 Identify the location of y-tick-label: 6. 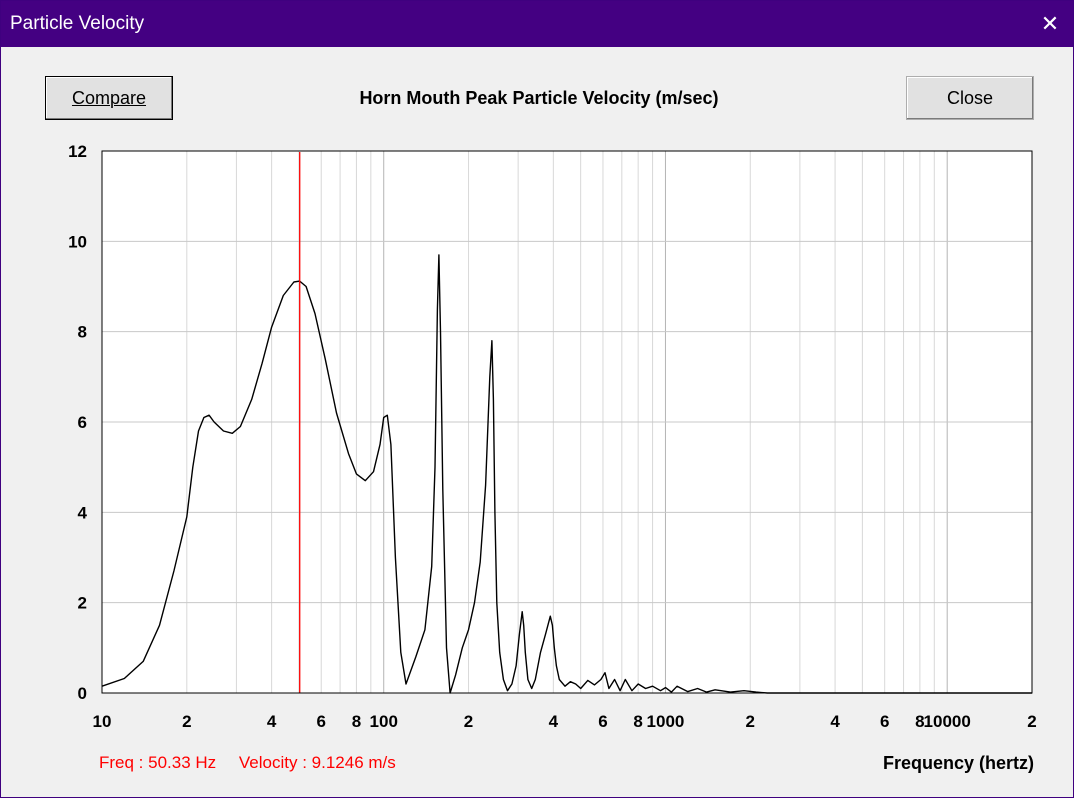
(82, 422).